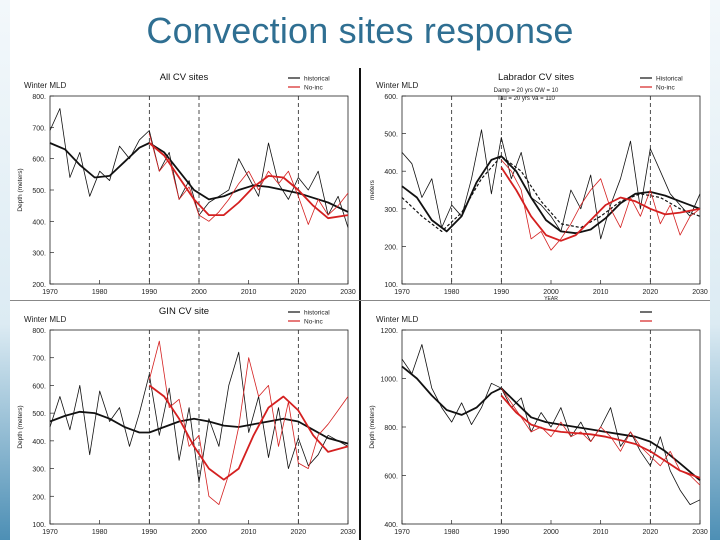  What do you see at coordinates (372, 189) in the screenshot?
I see `y-axis-label: meters` at bounding box center [372, 189].